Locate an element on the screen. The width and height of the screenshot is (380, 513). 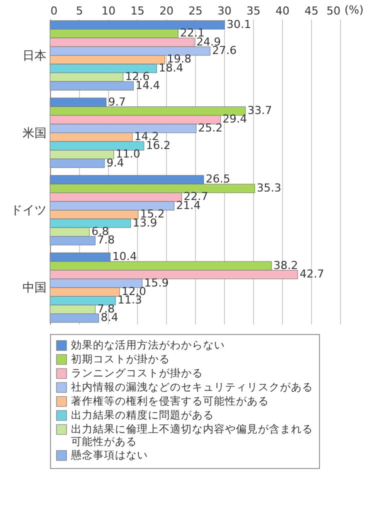
legend-label: 初期コストが掛かる is located at coordinates (120, 359).